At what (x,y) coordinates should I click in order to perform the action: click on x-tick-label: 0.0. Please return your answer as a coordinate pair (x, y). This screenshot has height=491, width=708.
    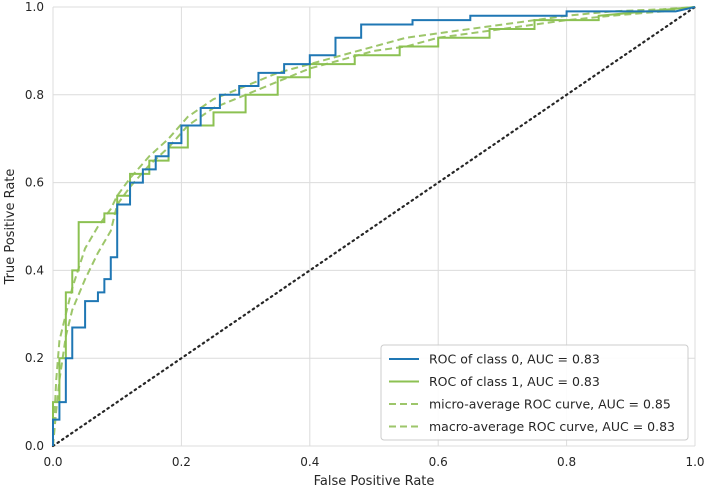
    Looking at the image, I should click on (52, 462).